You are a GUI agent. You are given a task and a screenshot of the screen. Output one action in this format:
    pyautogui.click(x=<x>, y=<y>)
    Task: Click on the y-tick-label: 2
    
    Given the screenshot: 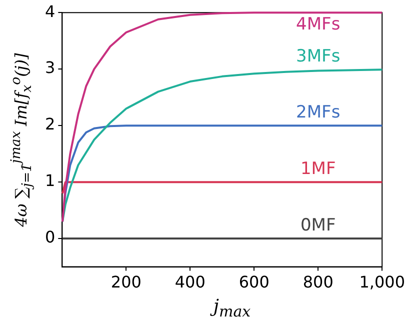 What is the action you would take?
    pyautogui.click(x=50, y=124)
    